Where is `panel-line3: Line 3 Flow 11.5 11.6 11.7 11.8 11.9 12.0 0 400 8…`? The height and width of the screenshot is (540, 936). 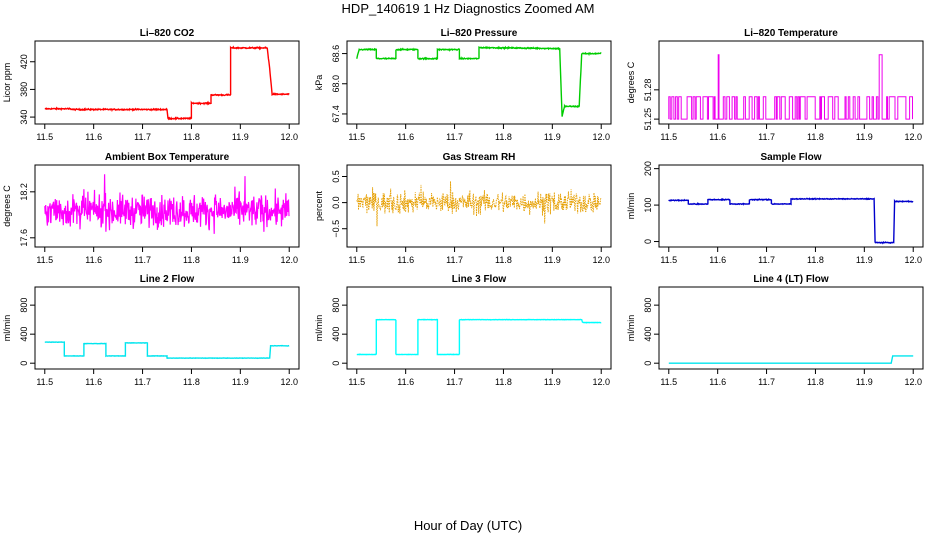 panel-line3: Line 3 Flow 11.5 11.6 11.7 11.8 11.9 12.0 0 400 8… is located at coordinates (463, 330).